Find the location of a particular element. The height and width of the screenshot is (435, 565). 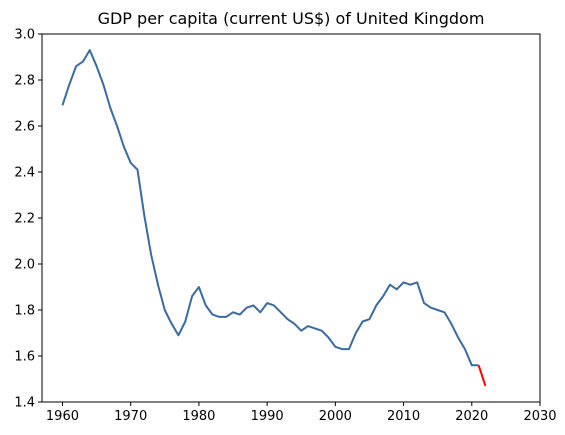

x-axis: 1960 1970 1980 1990 2000 2010 2020 2030 is located at coordinates (301, 413).